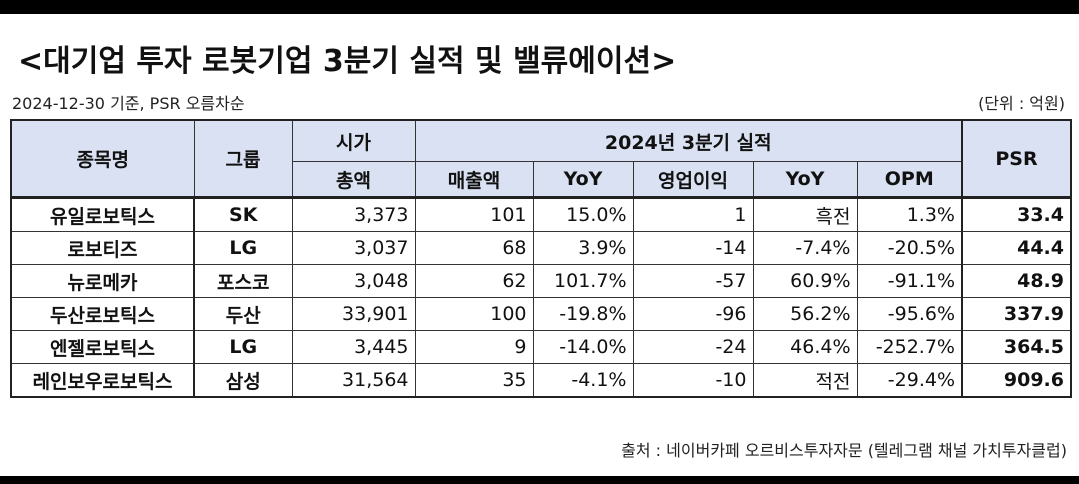  I want to click on cell-op: -24, so click(693, 347).